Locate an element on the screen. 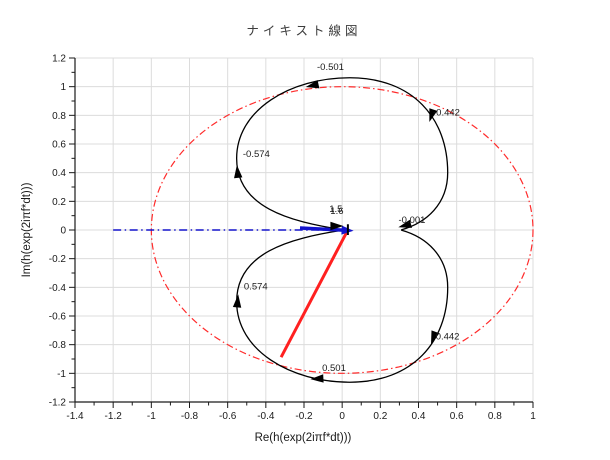 The width and height of the screenshot is (610, 460). y-tick-label: -1 is located at coordinates (61, 374).